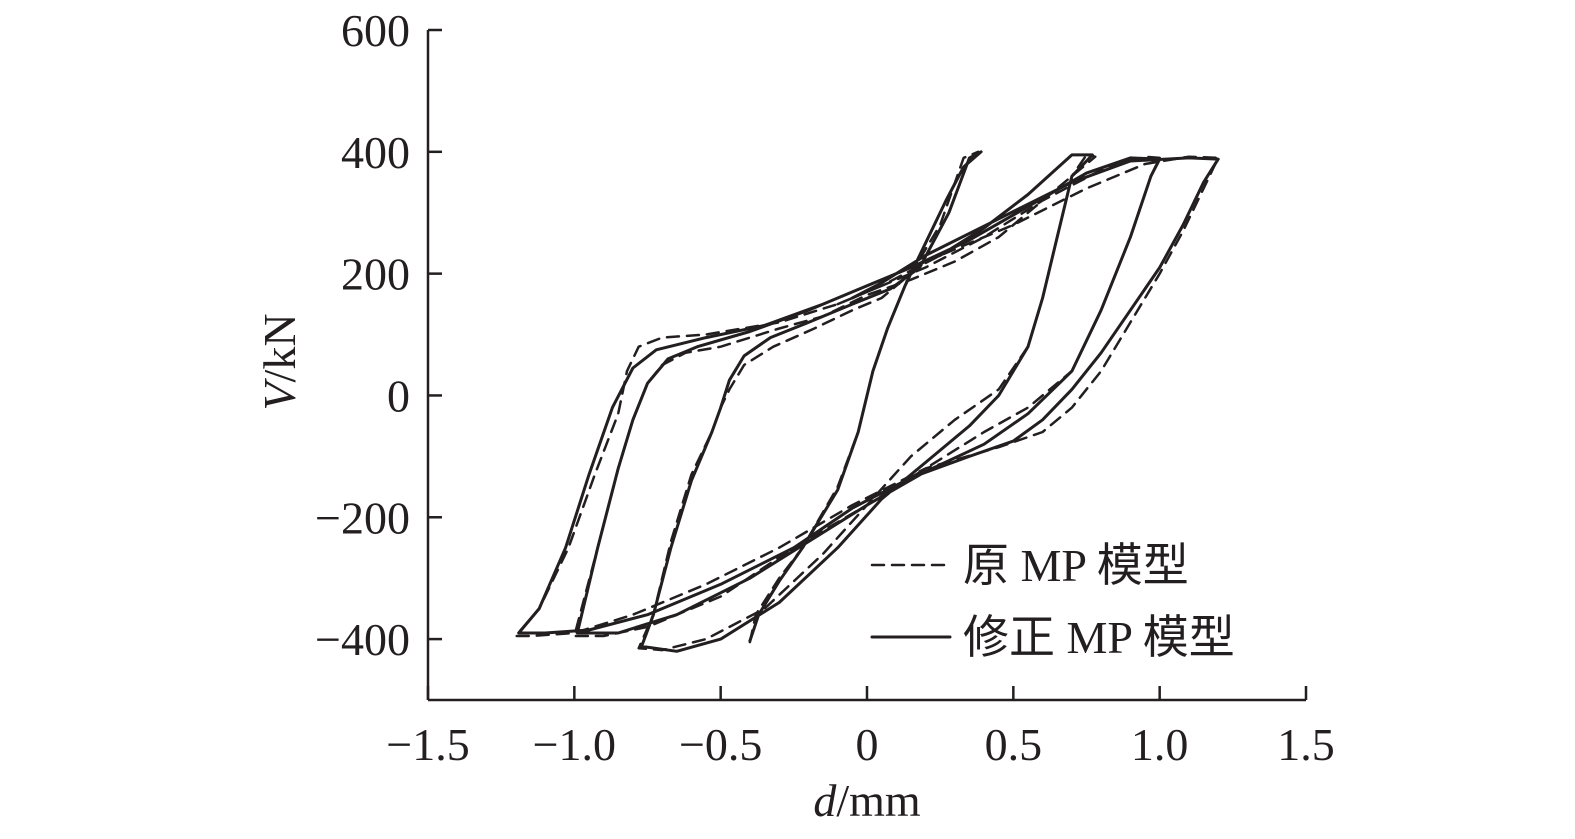 The image size is (1575, 839). I want to click on y-tick-label: 0, so click(398, 395).